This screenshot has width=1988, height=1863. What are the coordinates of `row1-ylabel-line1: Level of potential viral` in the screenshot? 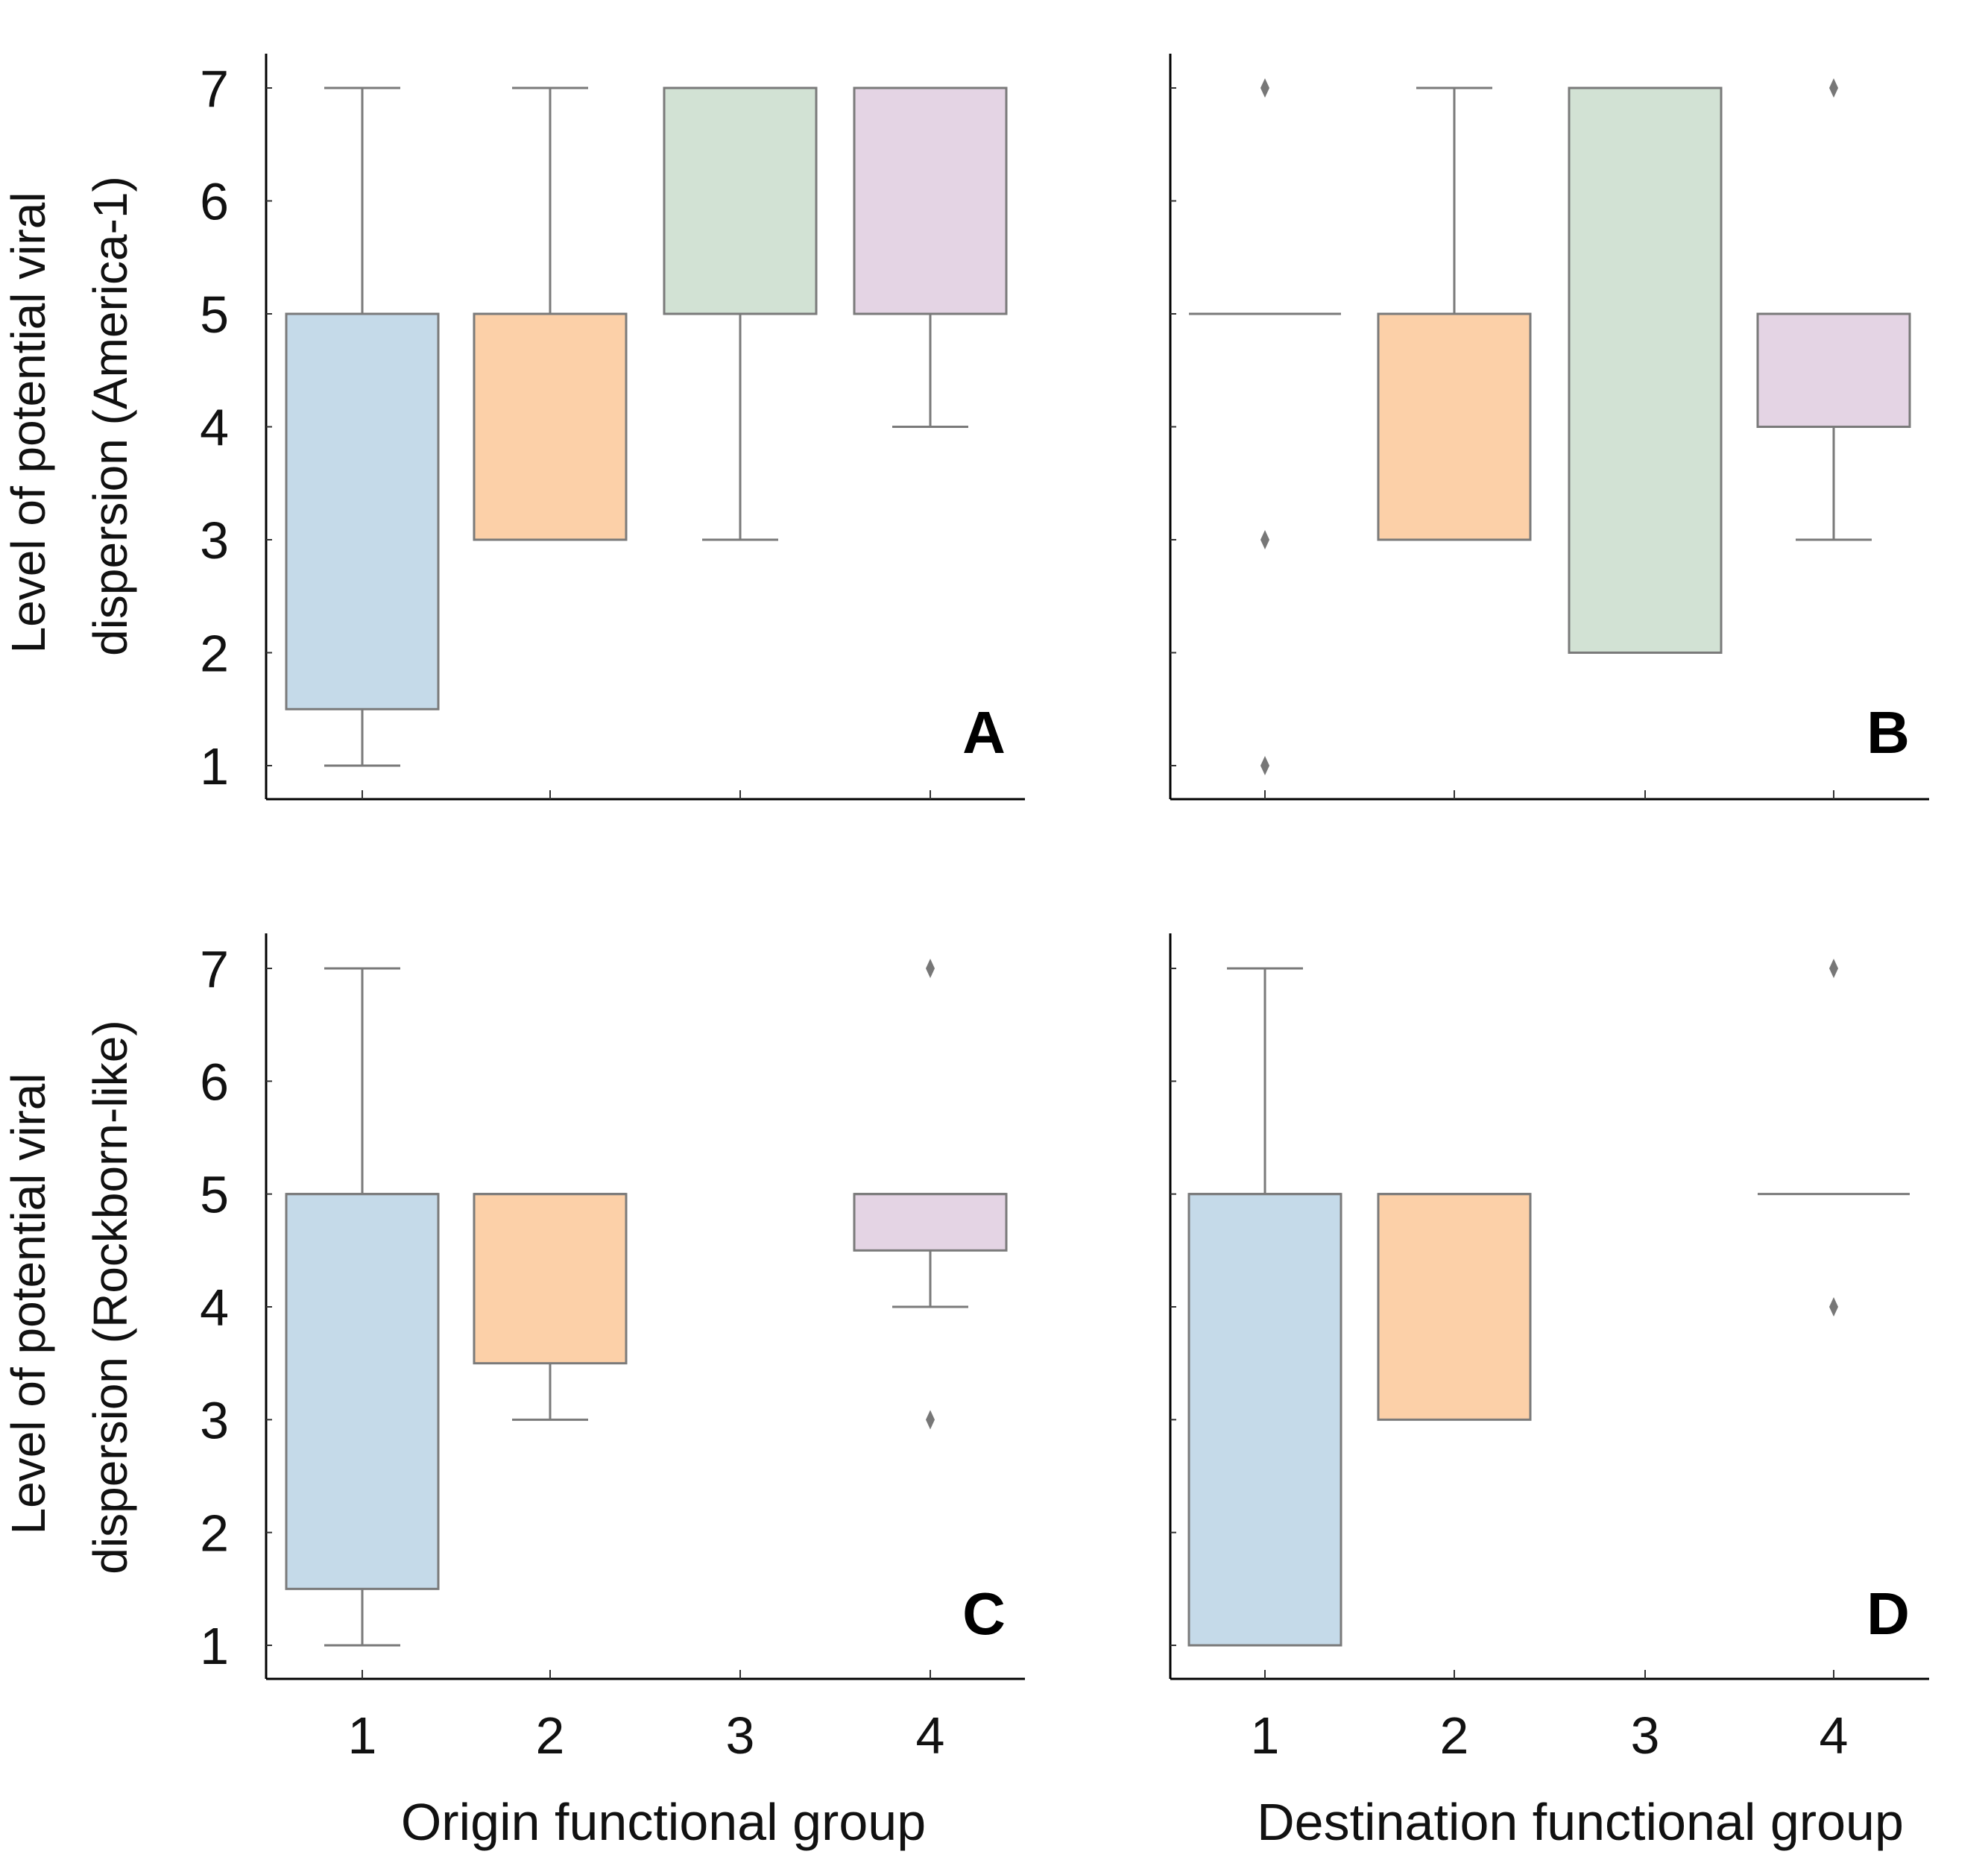 It's located at (28, 422).